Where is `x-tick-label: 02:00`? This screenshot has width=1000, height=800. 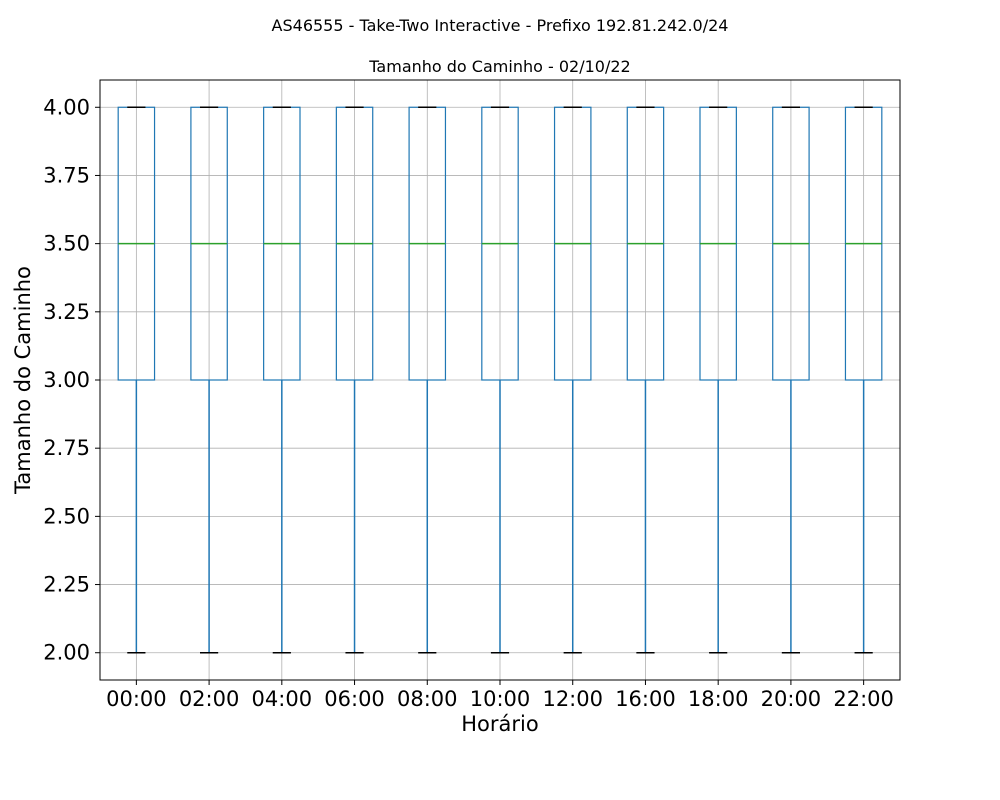 x-tick-label: 02:00 is located at coordinates (209, 699).